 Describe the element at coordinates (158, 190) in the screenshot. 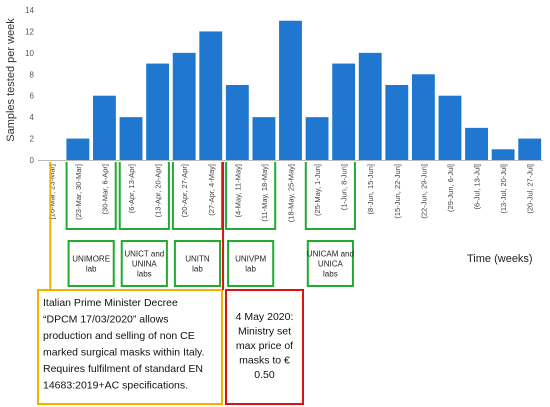

I see `x-tick-label: (13-Apr, 20-Apr]` at that location.